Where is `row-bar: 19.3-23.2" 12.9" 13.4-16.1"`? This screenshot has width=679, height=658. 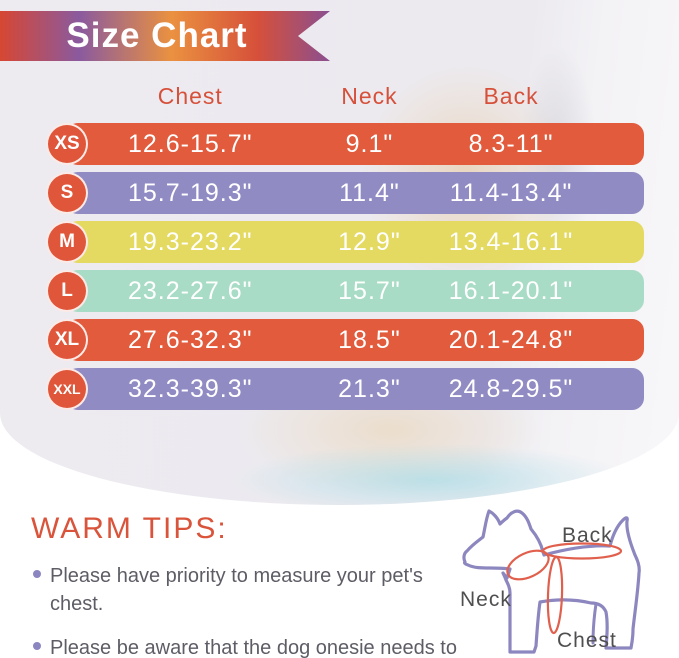
row-bar: 19.3-23.2" 12.9" 13.4-16.1" is located at coordinates (355, 242).